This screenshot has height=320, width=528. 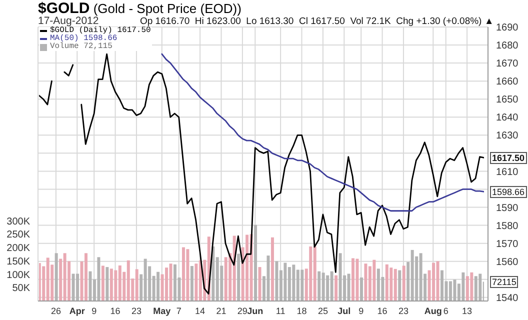 What do you see at coordinates (281, 311) in the screenshot?
I see `x-tick-label: 11` at bounding box center [281, 311].